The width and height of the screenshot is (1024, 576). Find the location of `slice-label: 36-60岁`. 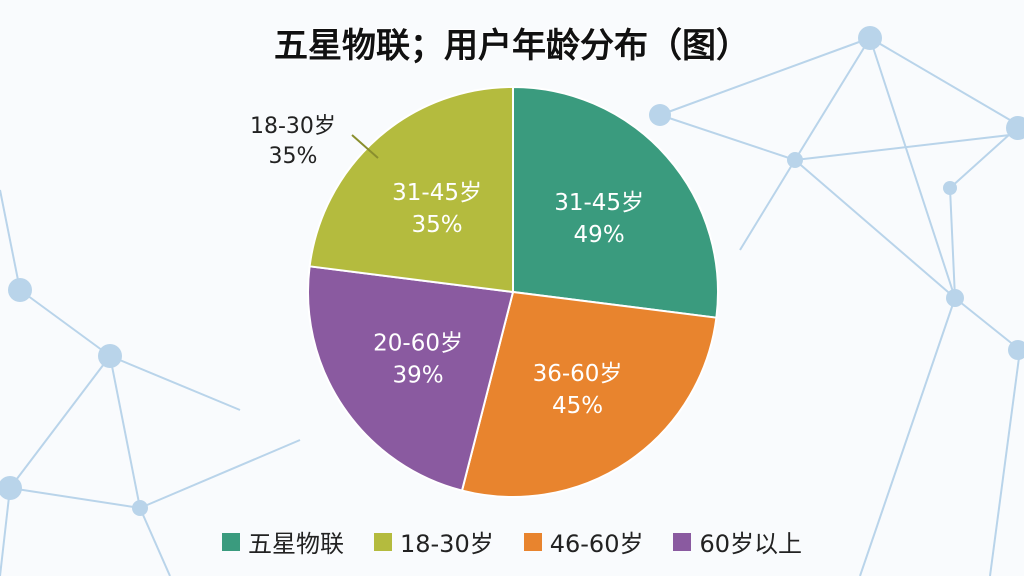

slice-label: 36-60岁 is located at coordinates (578, 374).